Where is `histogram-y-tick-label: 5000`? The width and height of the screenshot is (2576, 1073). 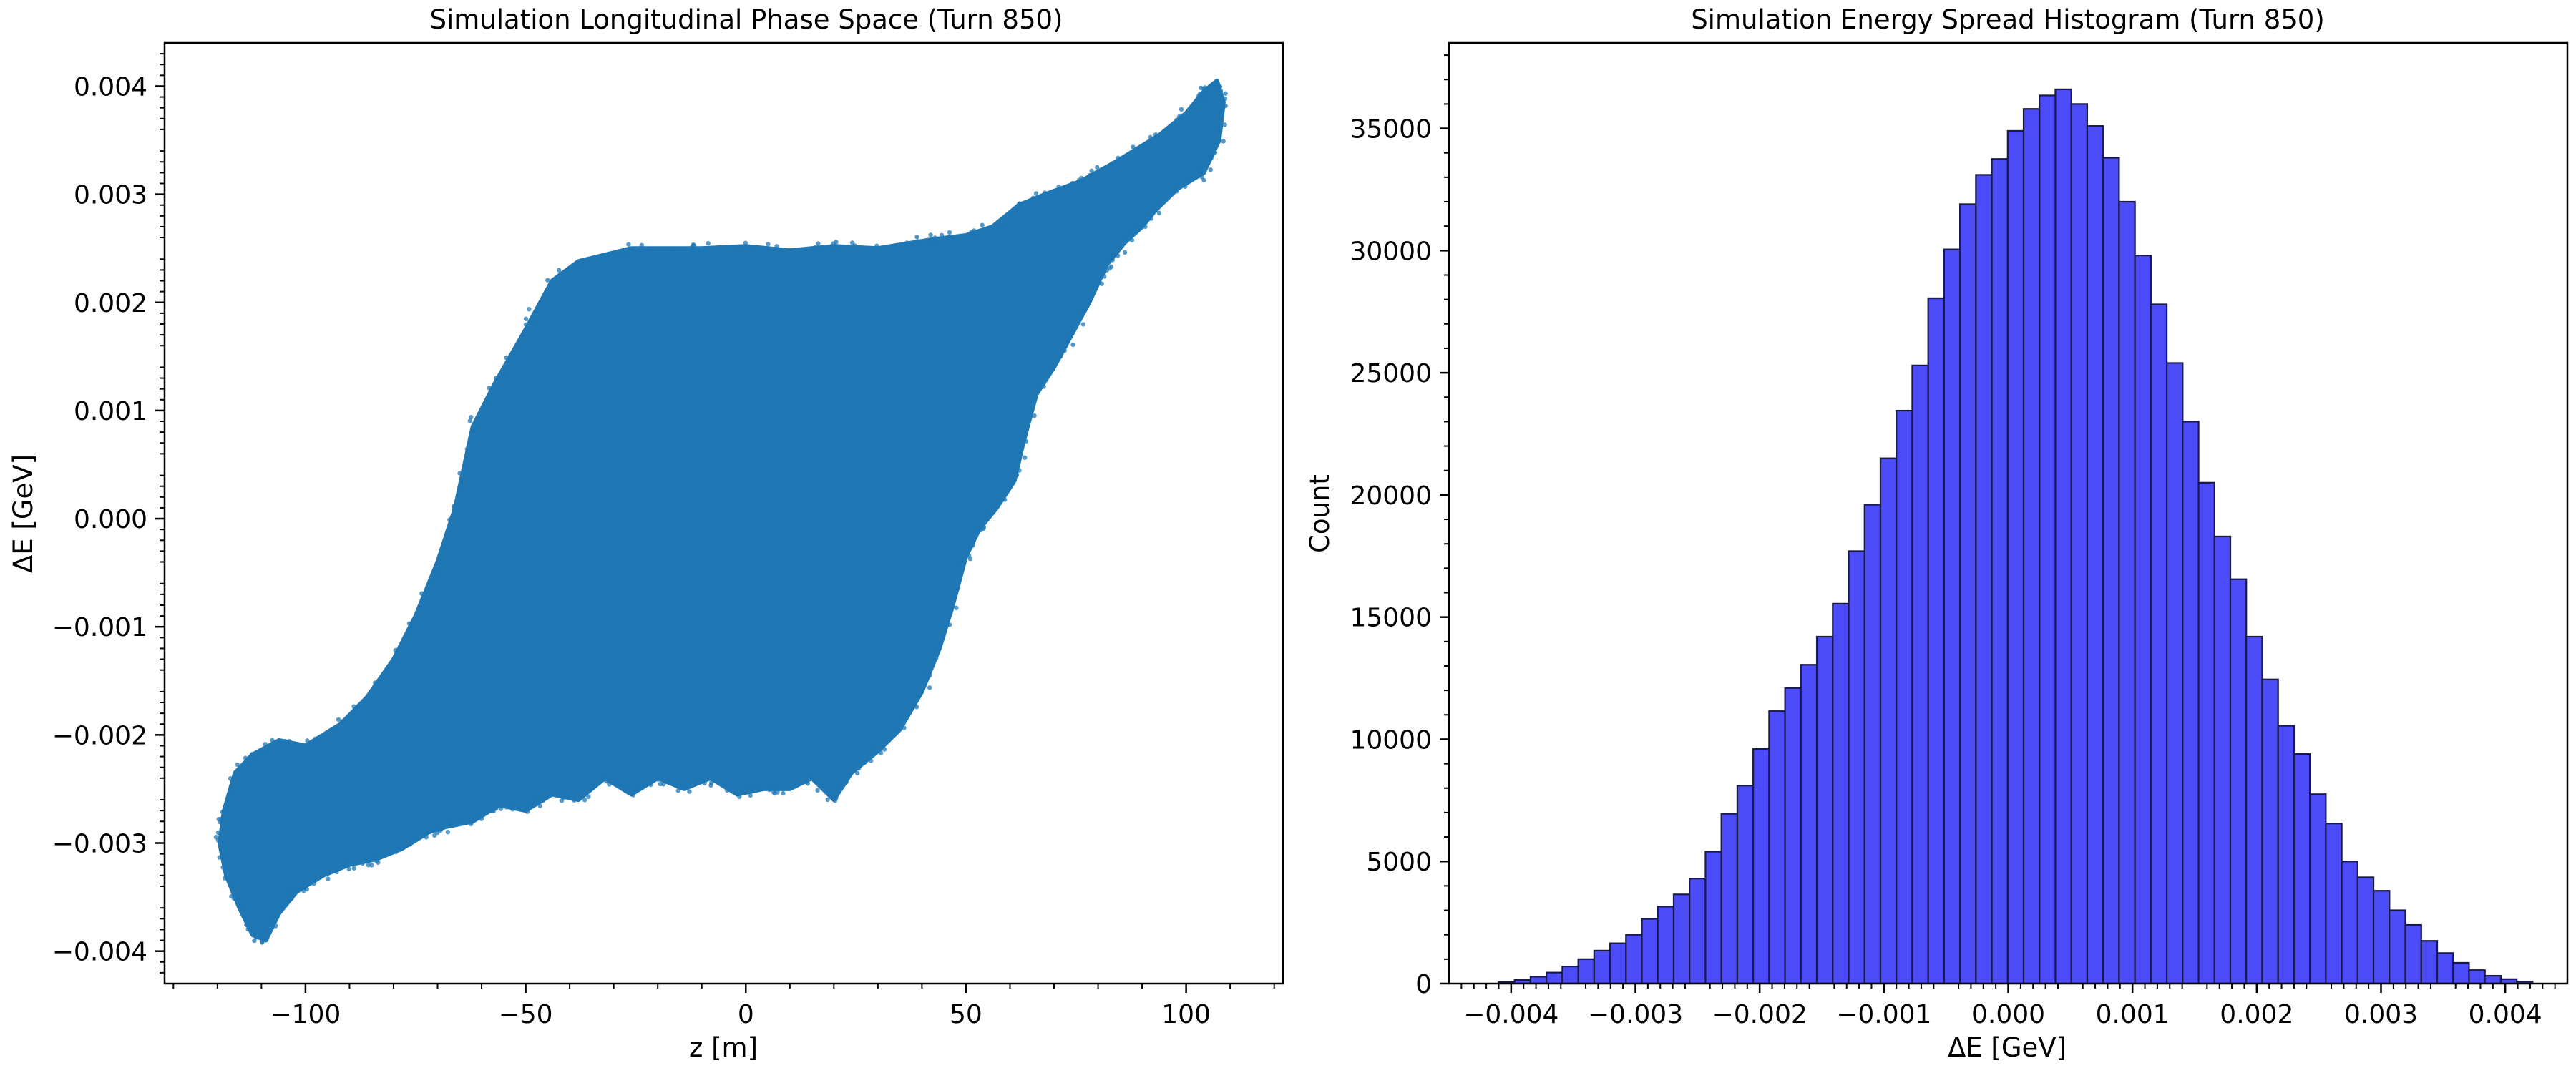
histogram-y-tick-label: 5000 is located at coordinates (1399, 862).